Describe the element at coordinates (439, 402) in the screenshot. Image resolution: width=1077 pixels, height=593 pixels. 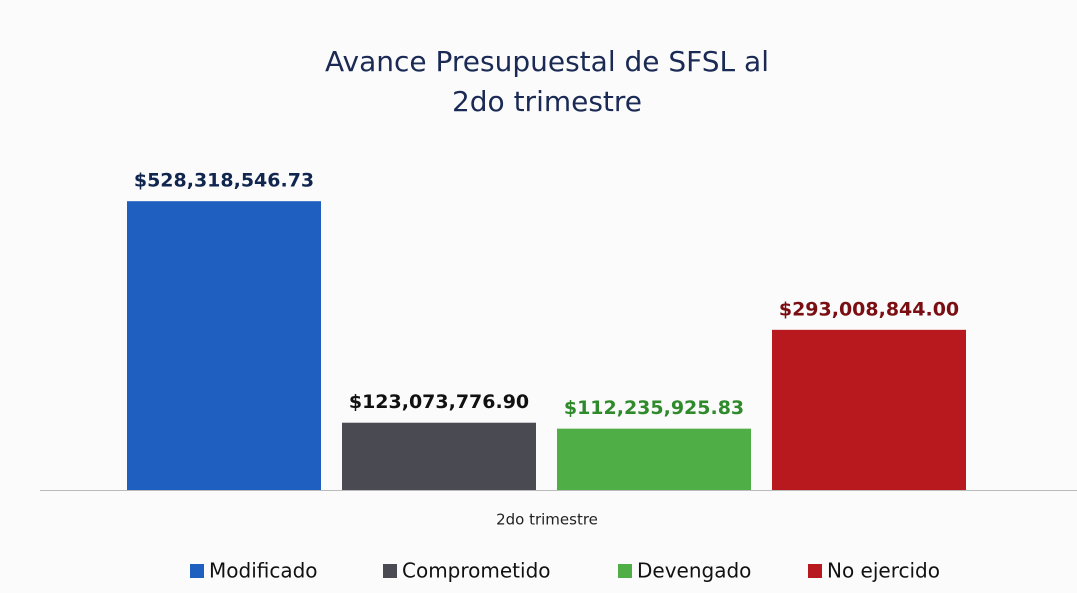
I see `data-label: $123,073,776.90` at that location.